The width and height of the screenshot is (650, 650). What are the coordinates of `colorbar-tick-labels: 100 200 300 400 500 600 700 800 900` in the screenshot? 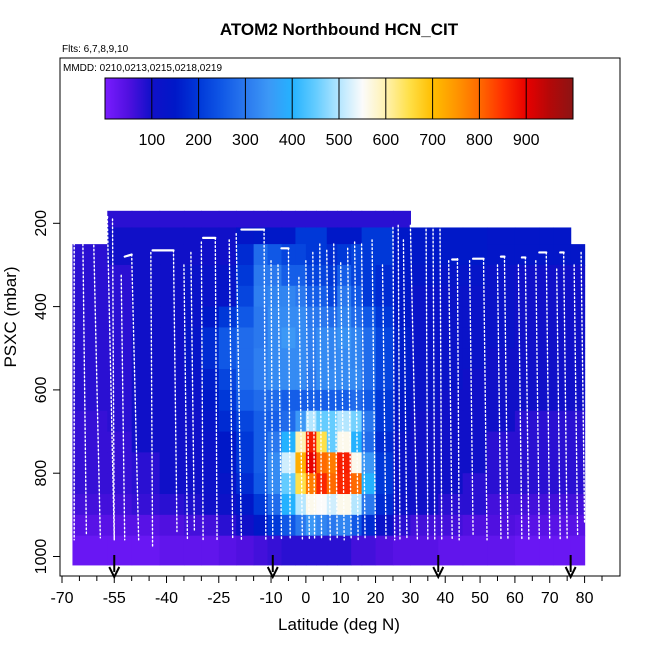 It's located at (338, 140).